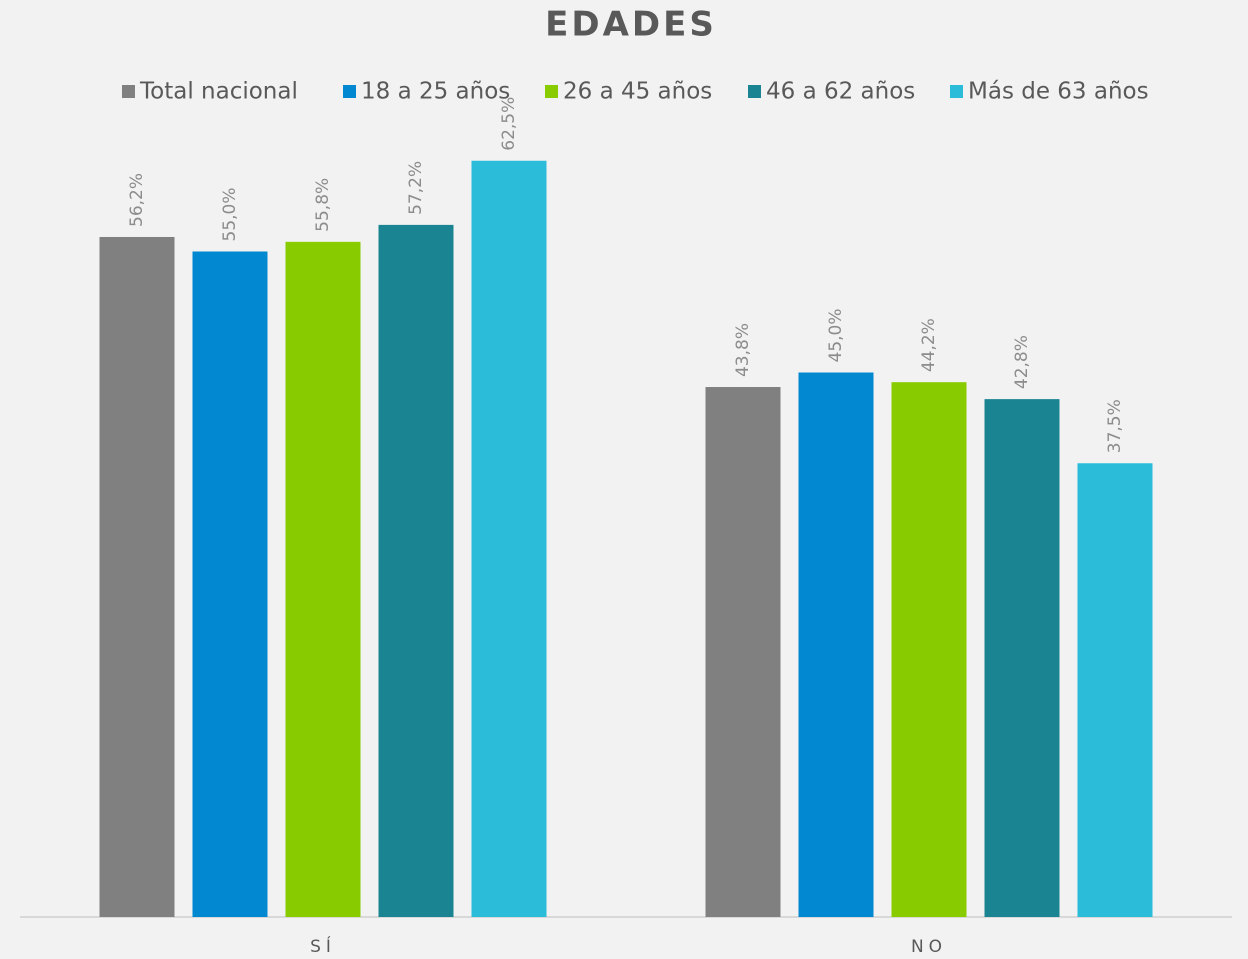 The image size is (1248, 959). What do you see at coordinates (1058, 92) in the screenshot?
I see `legend-label: Más de 63 años` at bounding box center [1058, 92].